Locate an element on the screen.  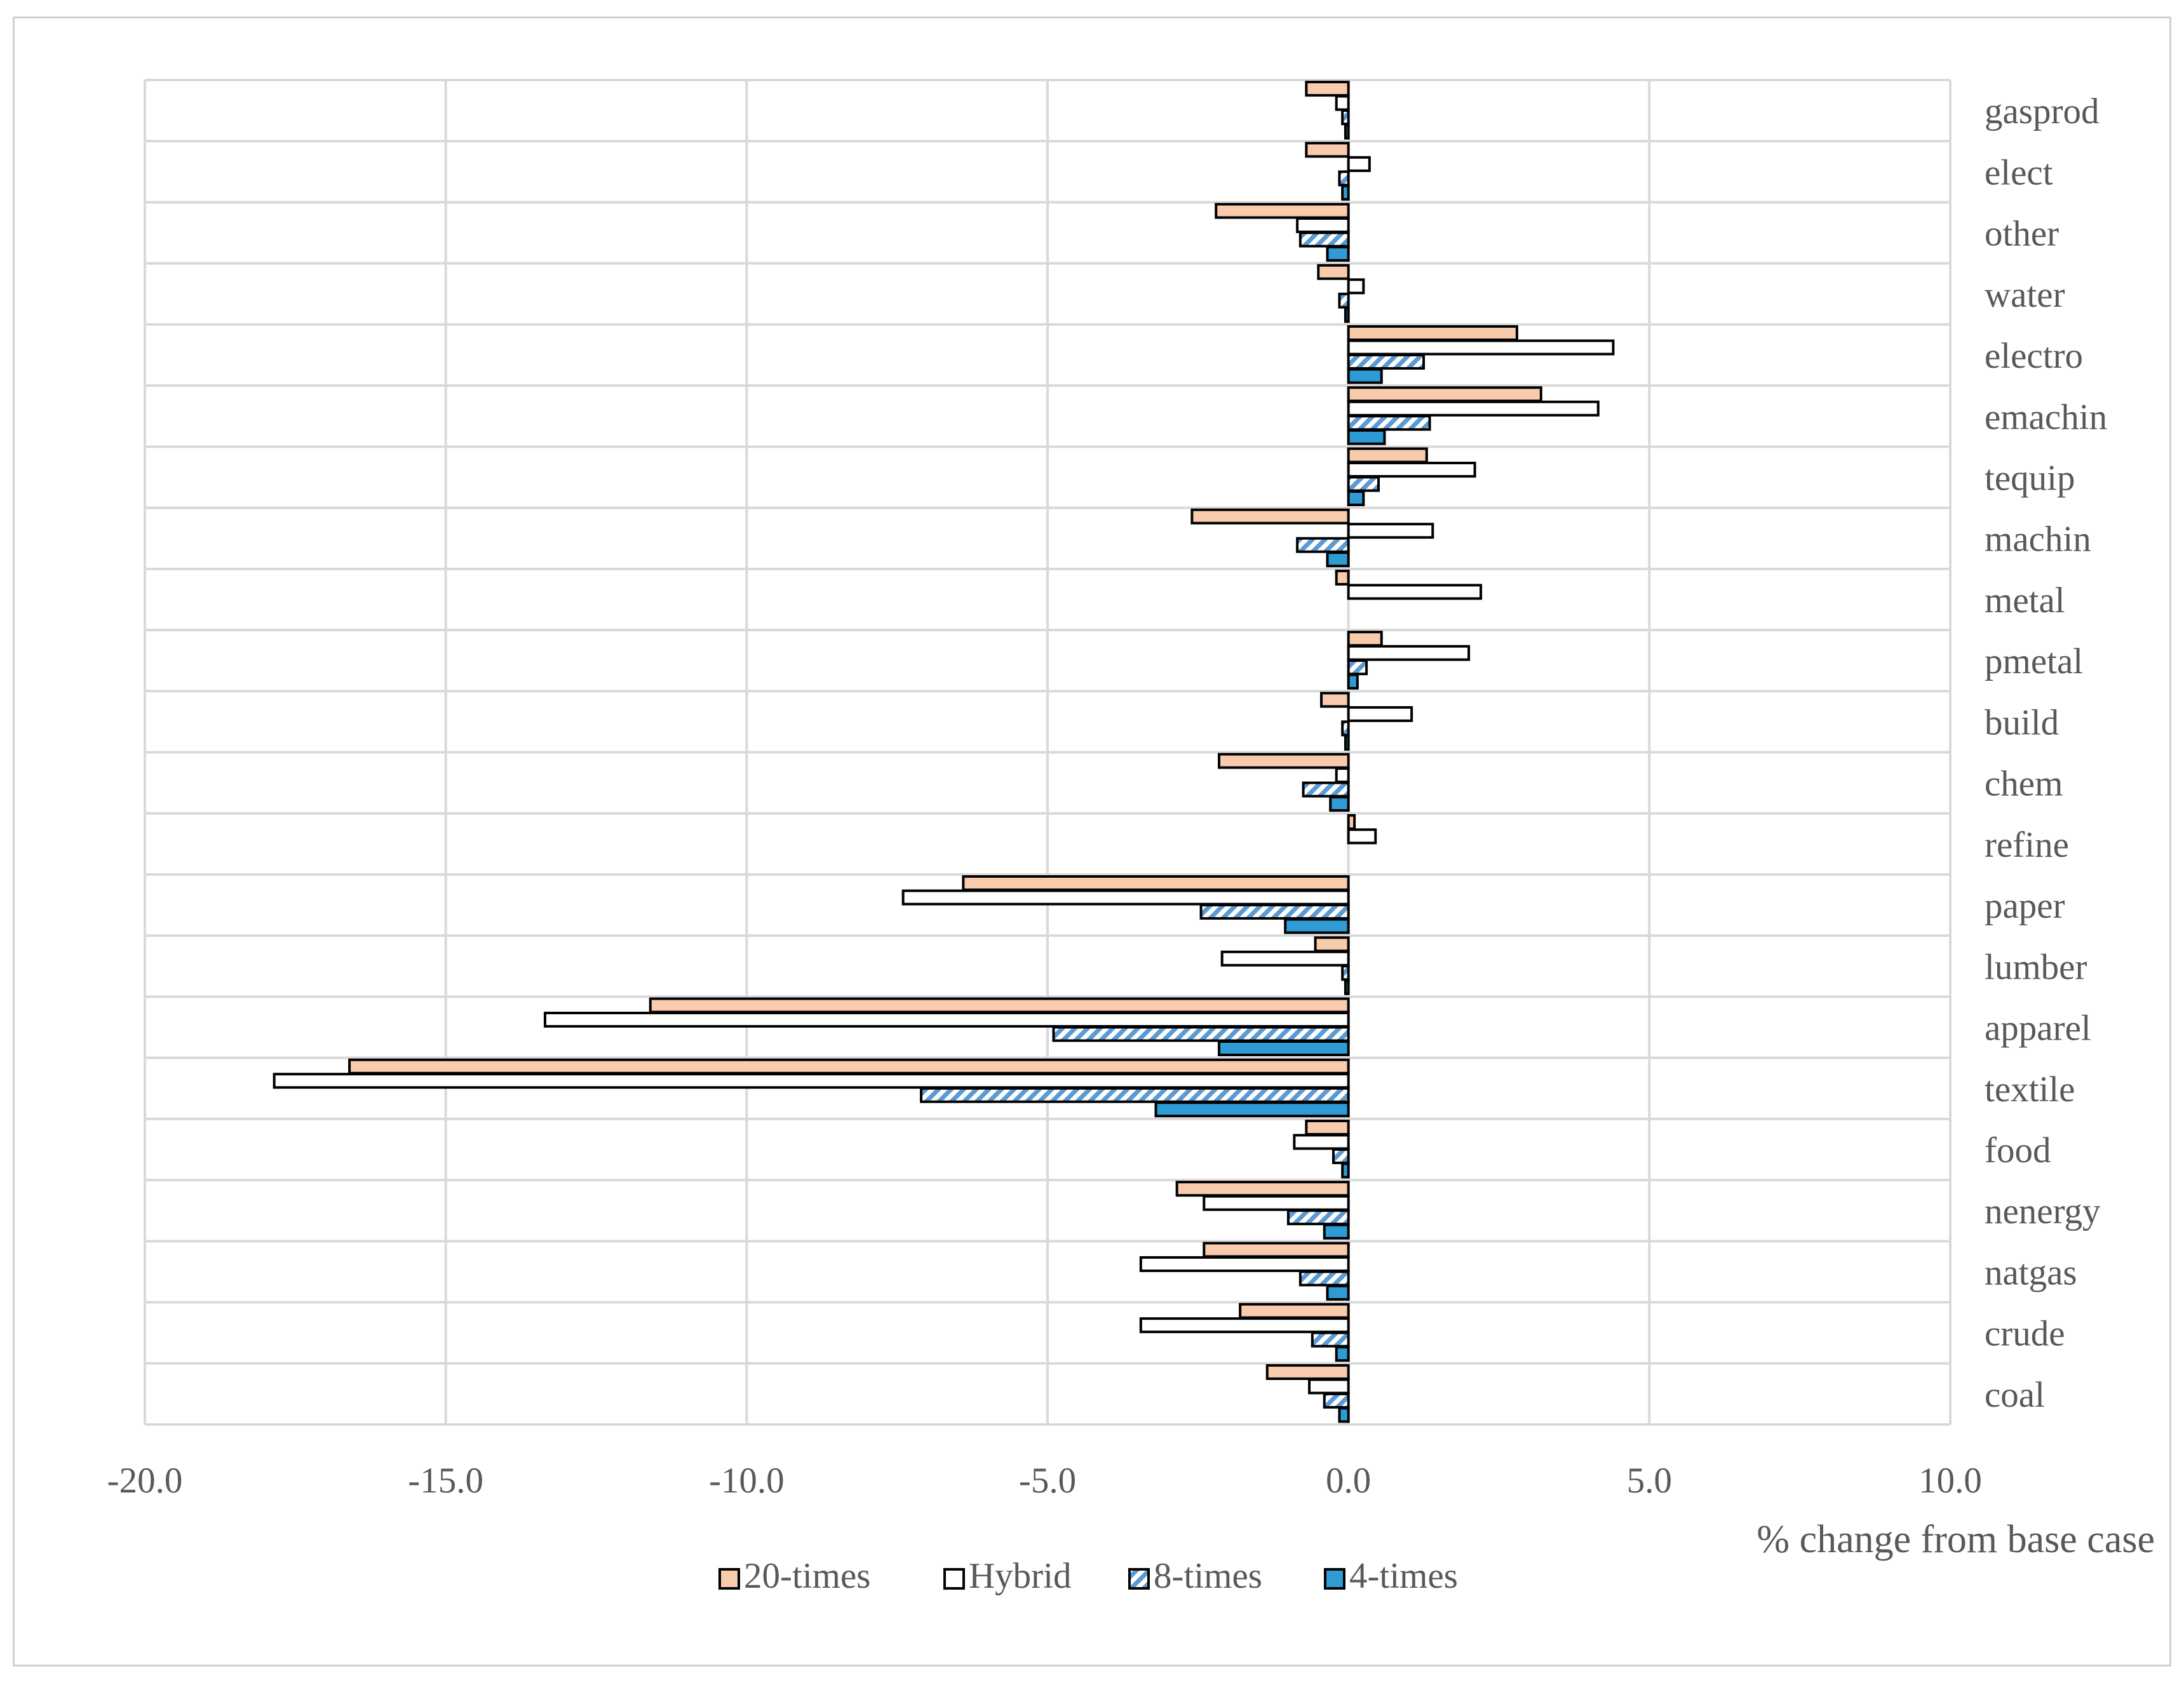
bar-8-times-lumber is located at coordinates (1346, 973).